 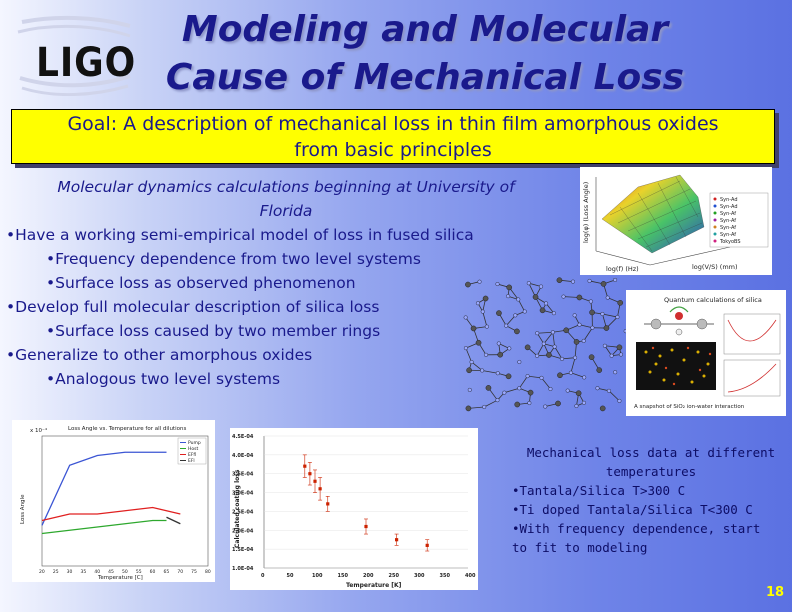 I want to click on chart-right-y-tick: 4.0E-04, so click(x=243, y=456).